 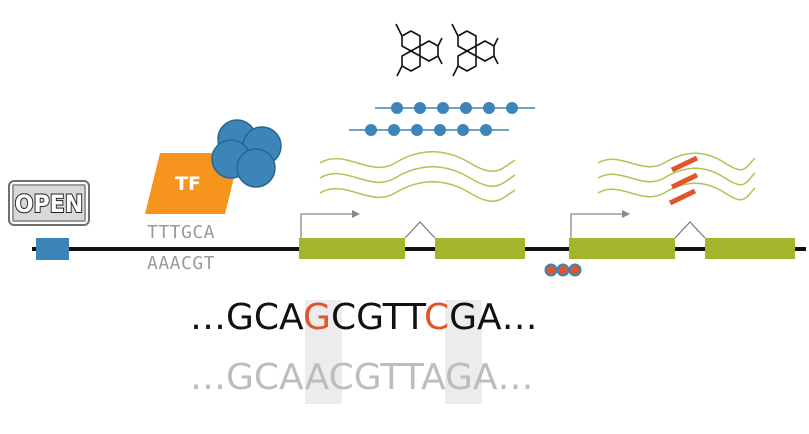 I want to click on gene-2-tss-arrowhead, so click(x=626, y=214).